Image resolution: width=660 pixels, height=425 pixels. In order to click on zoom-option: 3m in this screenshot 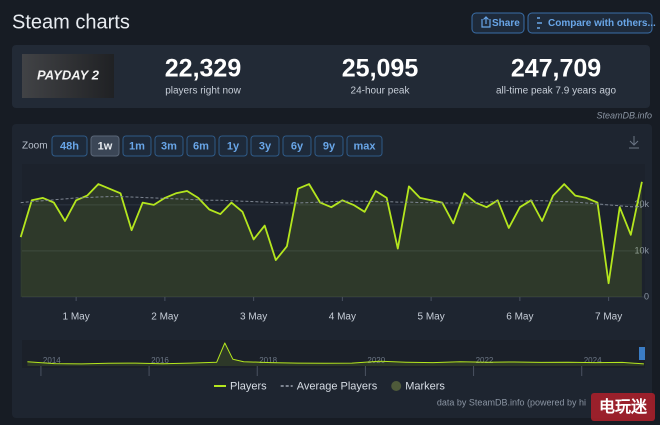, I will do `click(169, 146)`.